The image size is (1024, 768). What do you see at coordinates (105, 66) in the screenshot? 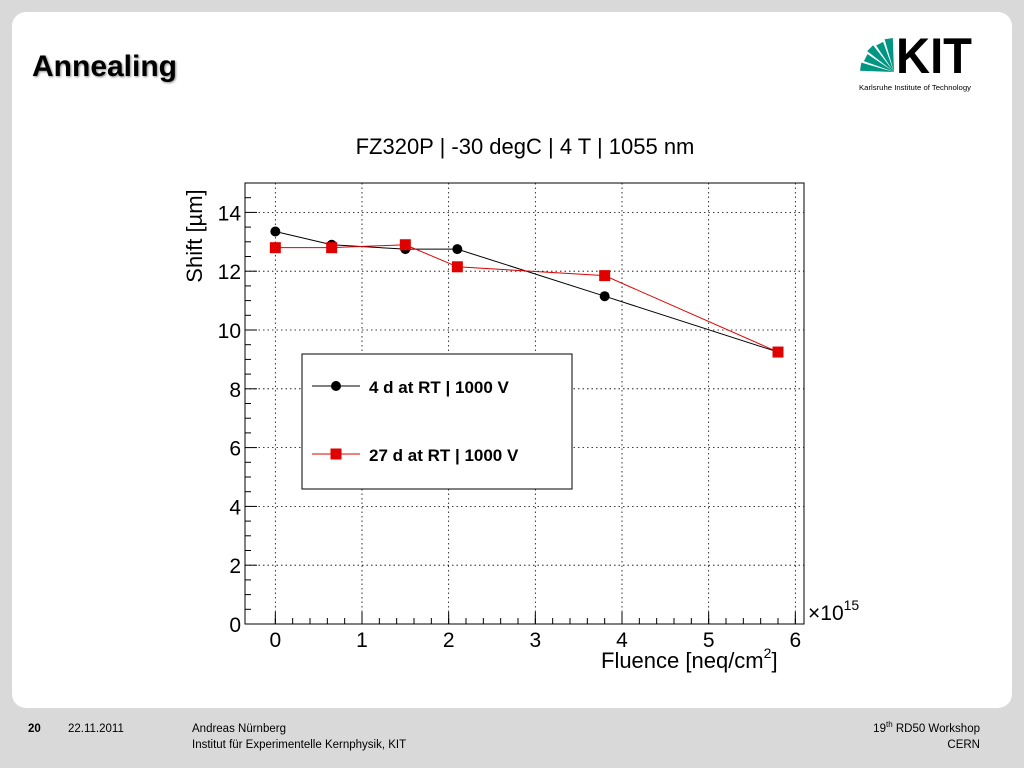
I see `slide-title: Annealing` at bounding box center [105, 66].